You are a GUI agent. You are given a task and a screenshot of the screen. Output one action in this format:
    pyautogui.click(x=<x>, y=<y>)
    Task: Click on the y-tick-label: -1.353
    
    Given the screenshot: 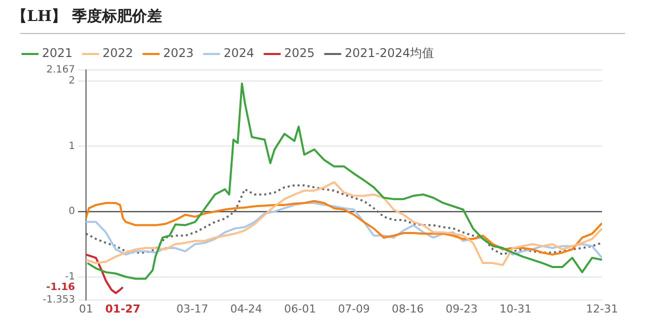 What is the action you would take?
    pyautogui.click(x=58, y=300)
    